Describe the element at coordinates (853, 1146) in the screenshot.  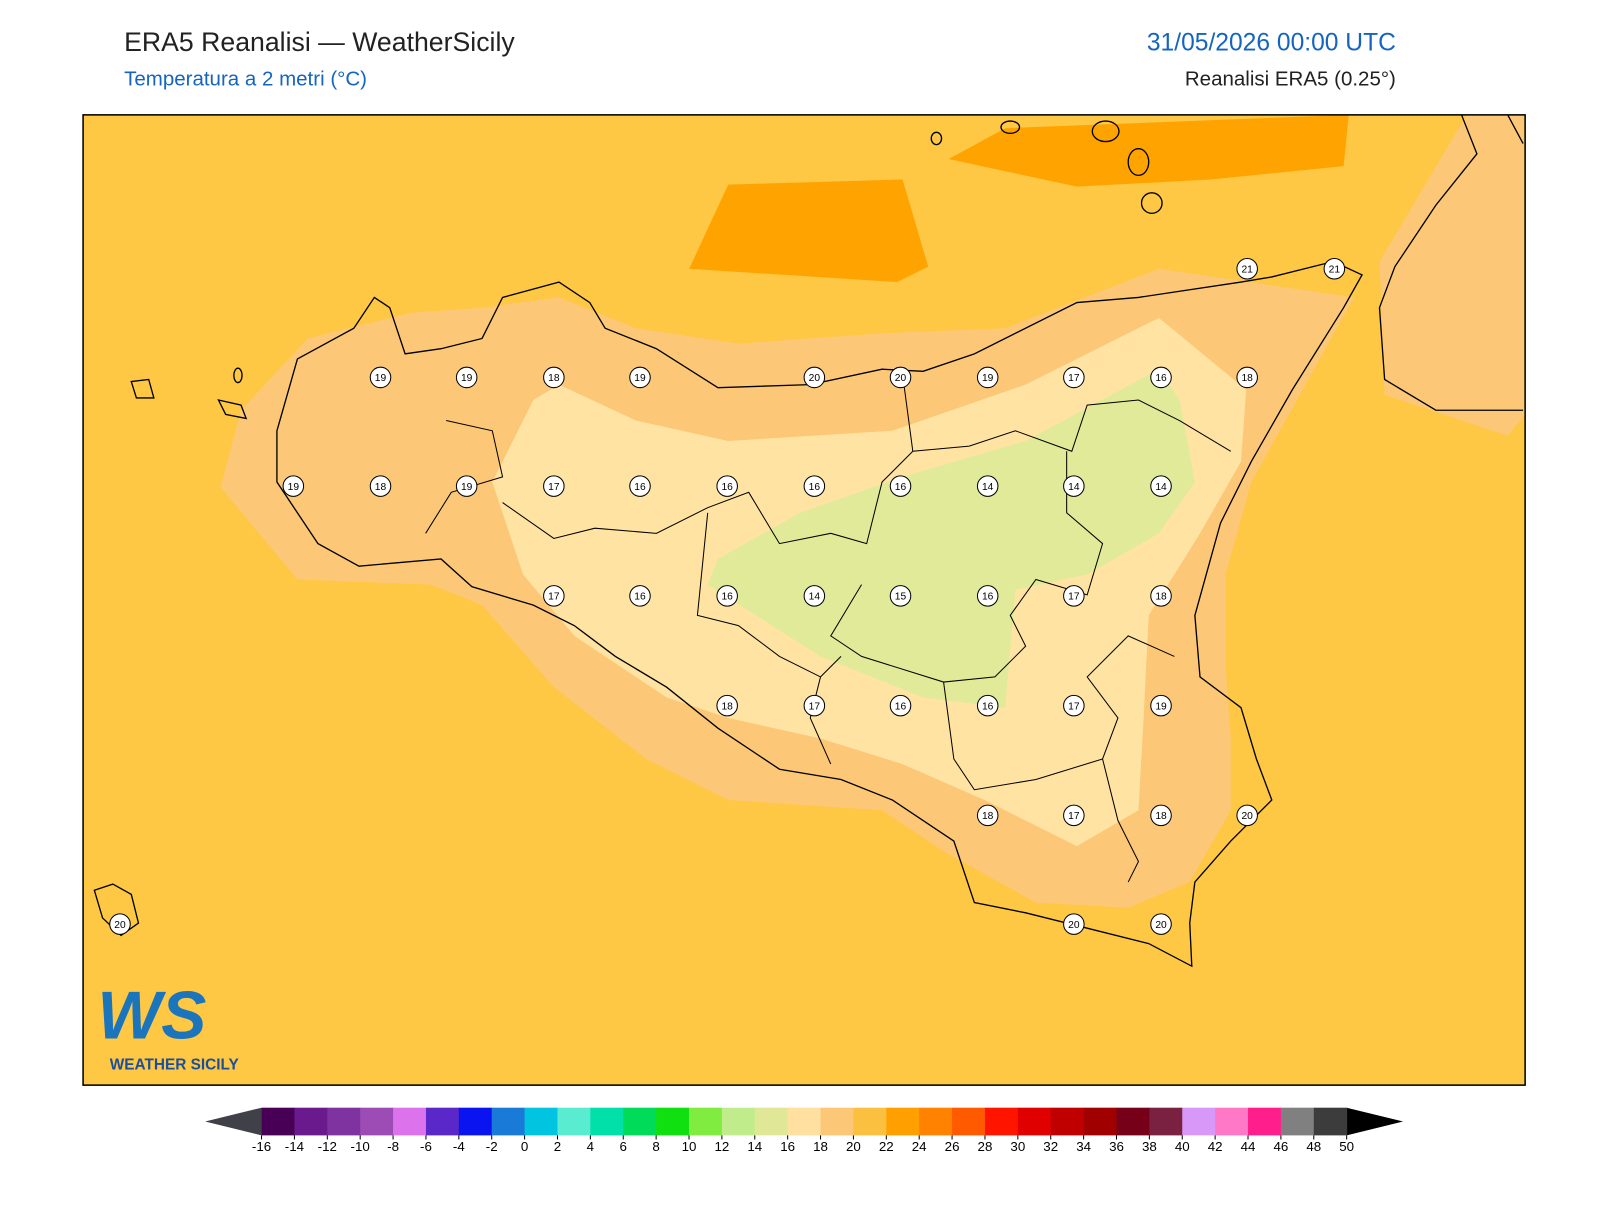
I see `colorbar-tick-label: 20` at that location.